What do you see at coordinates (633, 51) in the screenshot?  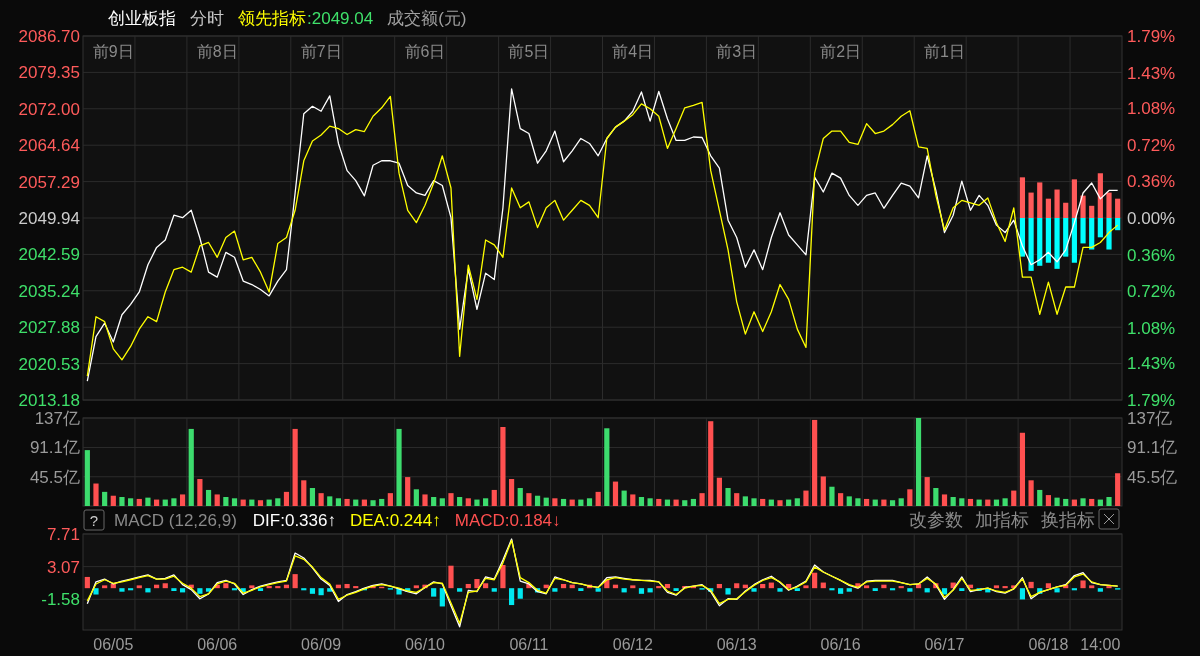 I see `x-tick-label: 前4日` at bounding box center [633, 51].